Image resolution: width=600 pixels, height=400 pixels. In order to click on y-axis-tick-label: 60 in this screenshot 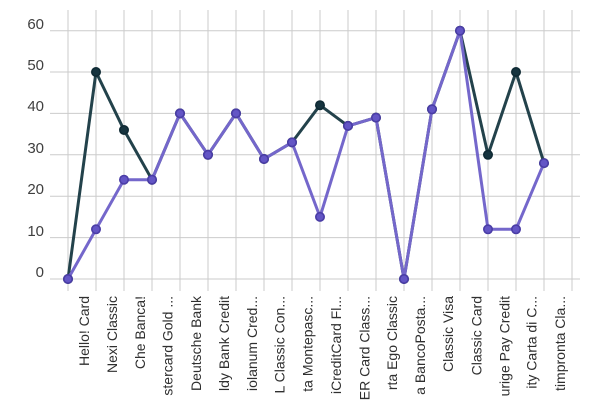, I will do `click(35, 24)`.